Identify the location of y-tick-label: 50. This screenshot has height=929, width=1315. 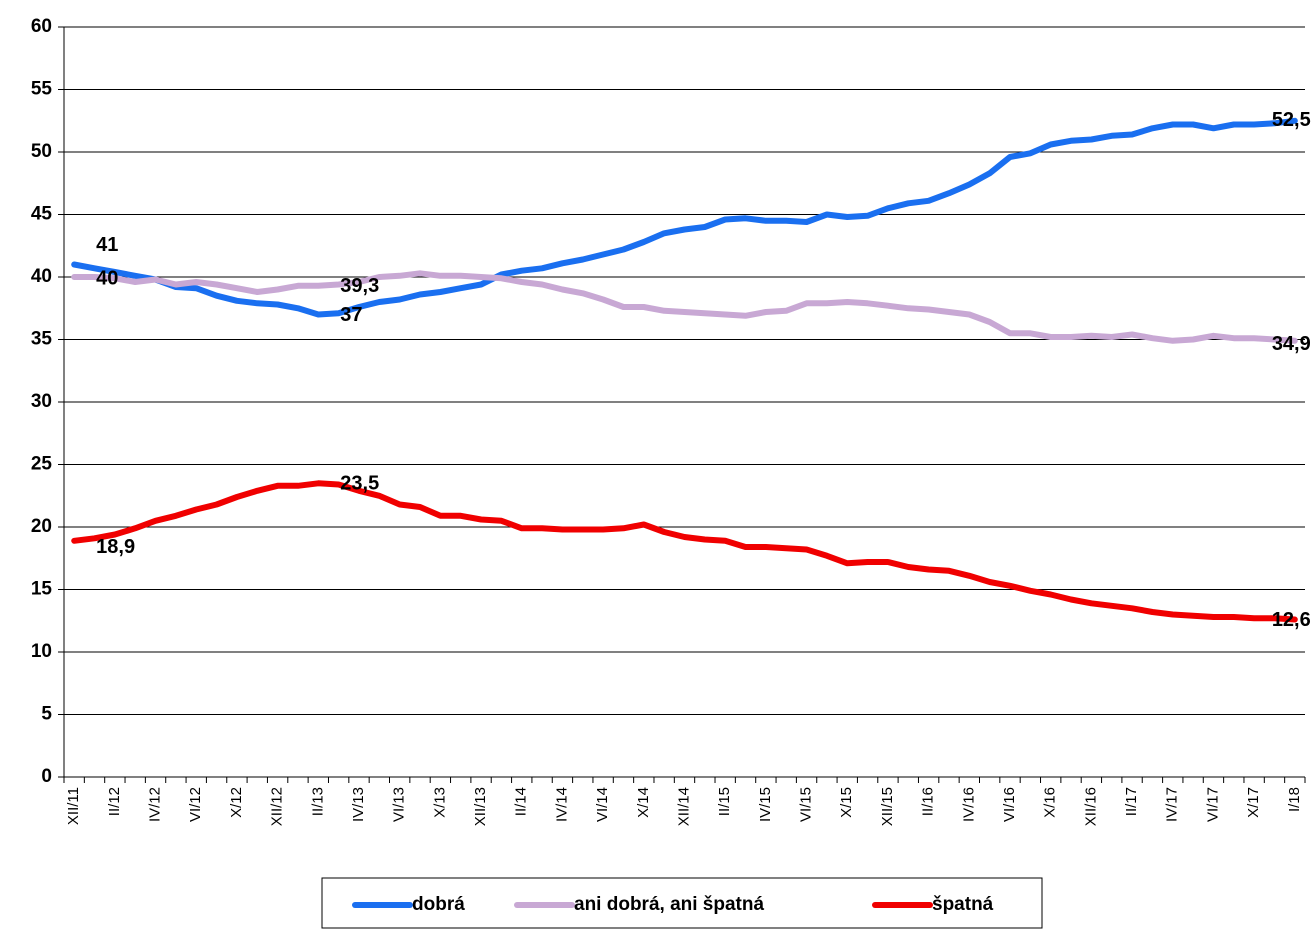
(41, 151).